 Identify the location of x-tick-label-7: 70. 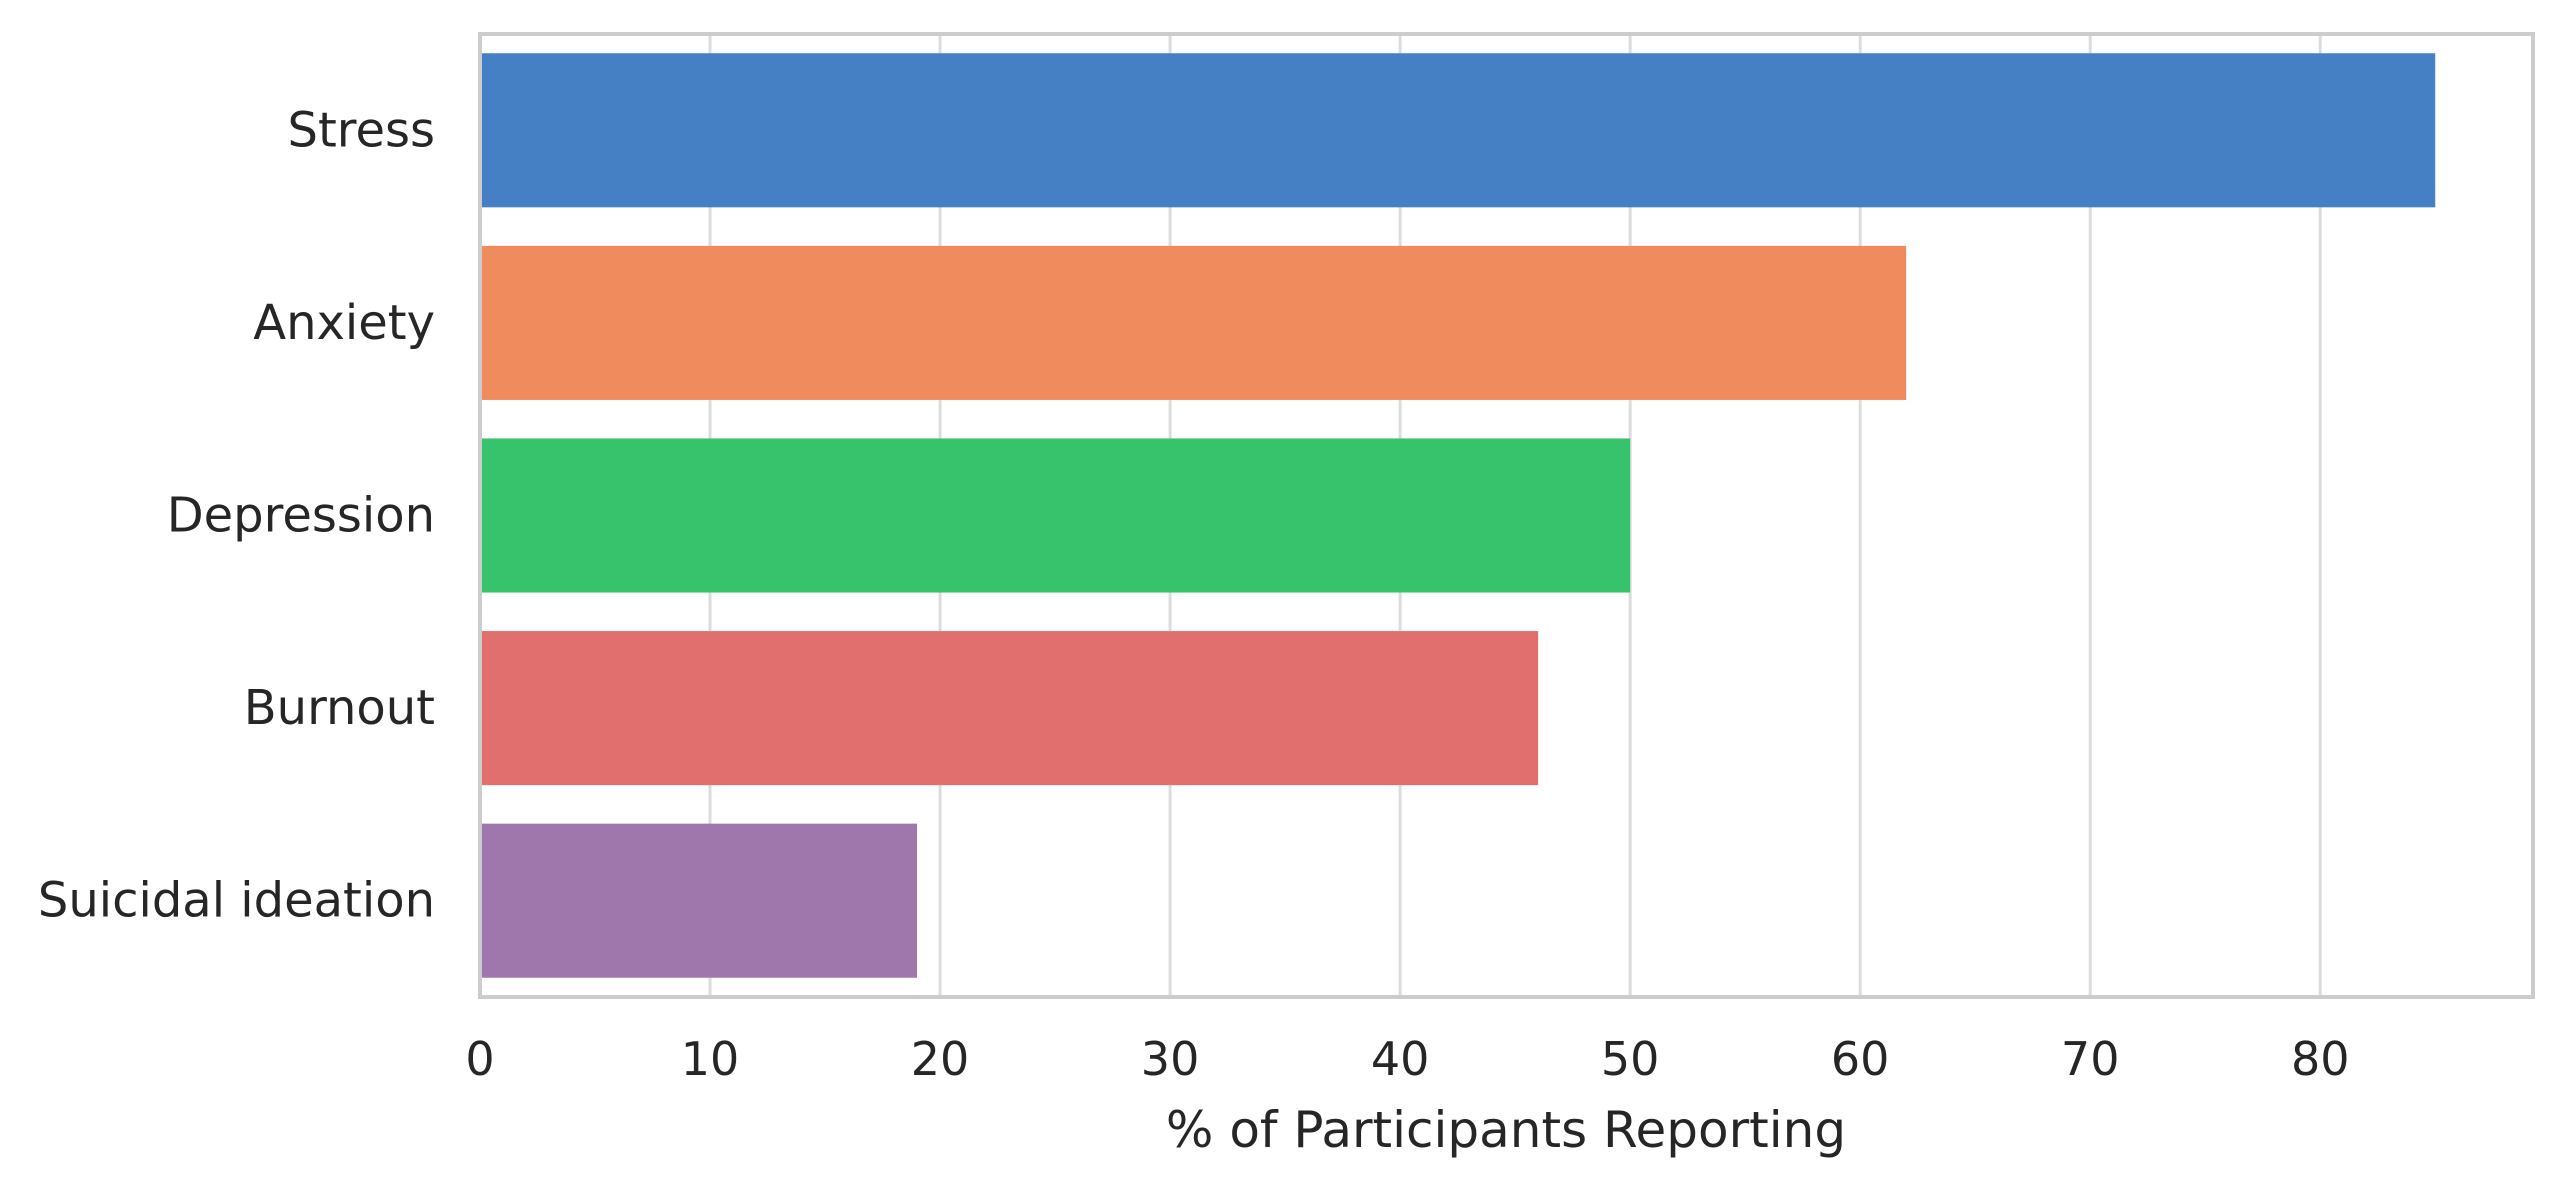
(2090, 1059).